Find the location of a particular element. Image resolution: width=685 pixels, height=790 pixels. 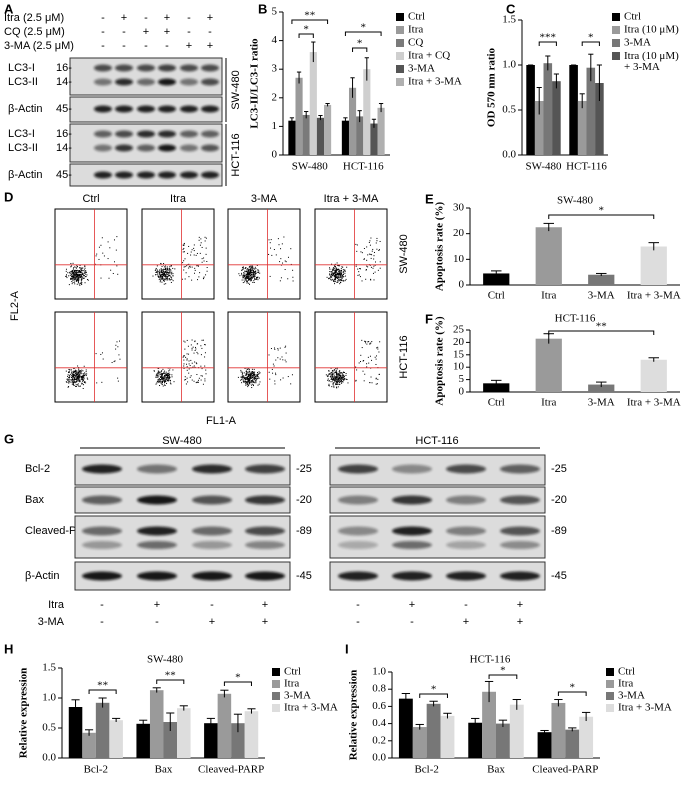

panel-letter: A is located at coordinates (9, 8).